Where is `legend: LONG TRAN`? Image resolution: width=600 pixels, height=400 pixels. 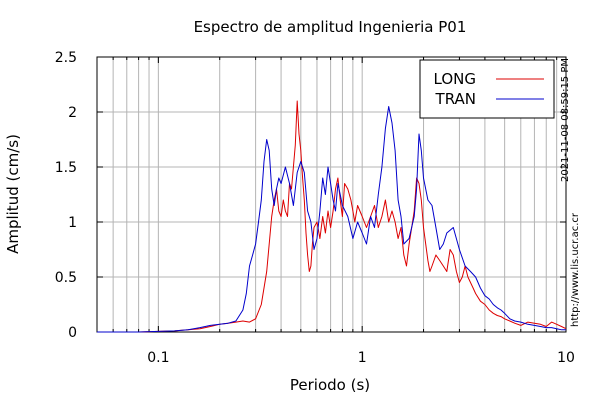 legend: LONG TRAN is located at coordinates (487, 89).